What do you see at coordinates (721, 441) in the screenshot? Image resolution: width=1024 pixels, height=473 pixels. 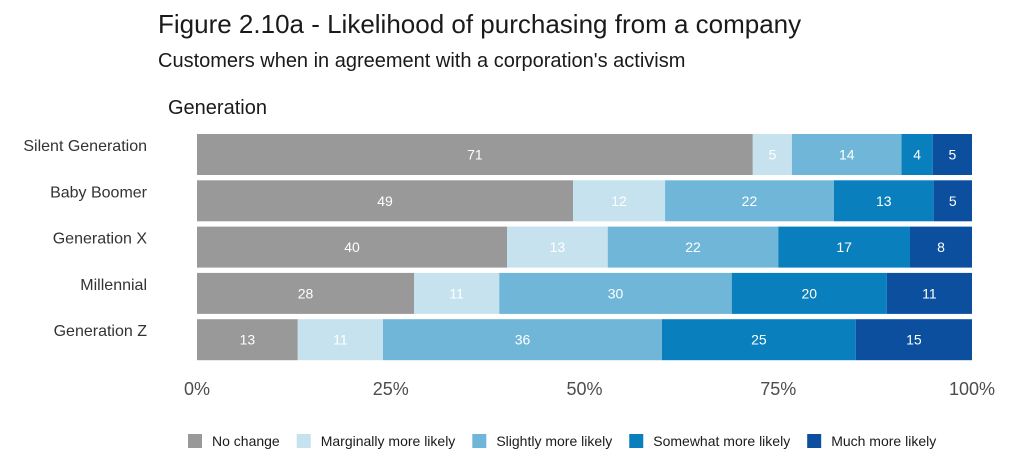 I see `legend-label: Somewhat more likely` at bounding box center [721, 441].